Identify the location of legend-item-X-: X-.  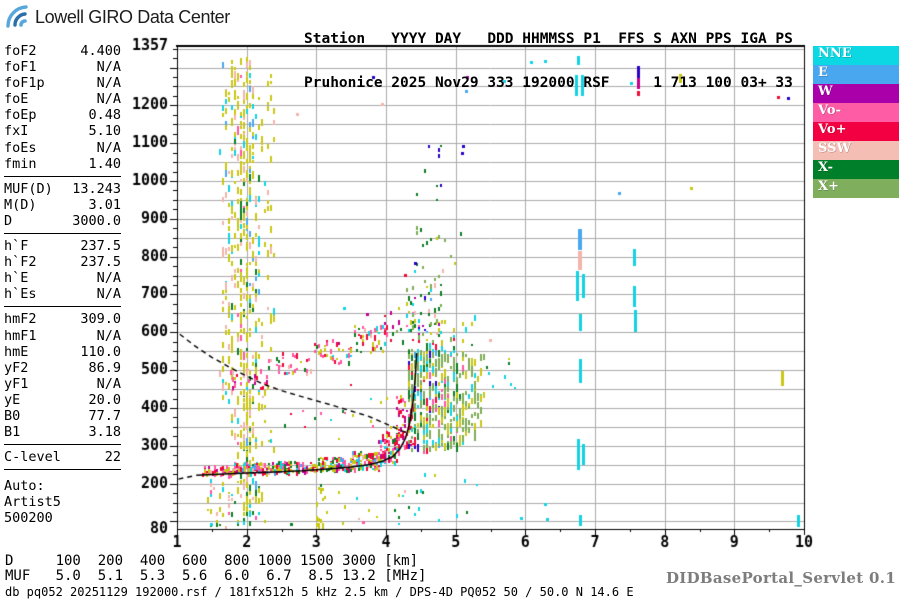
(856, 169).